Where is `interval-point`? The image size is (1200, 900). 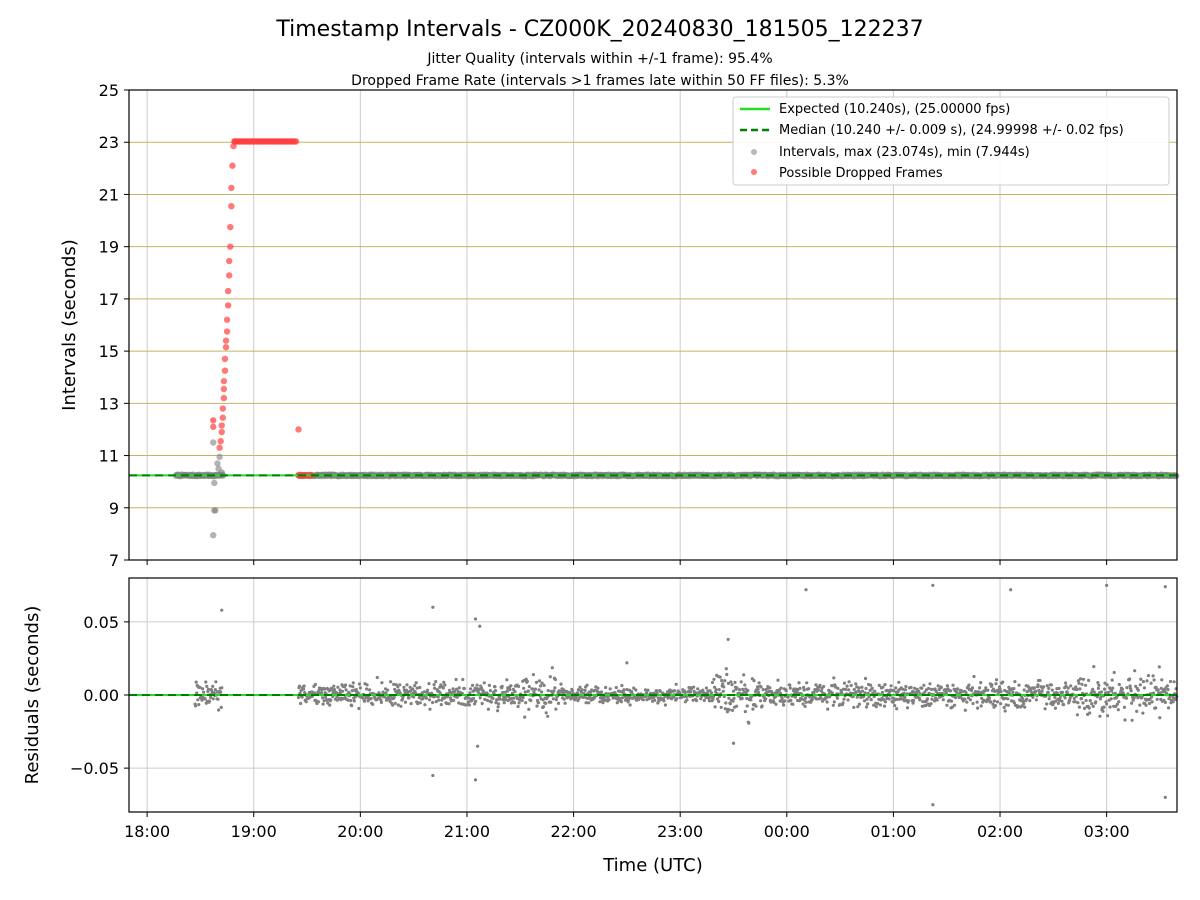
interval-point is located at coordinates (217, 463).